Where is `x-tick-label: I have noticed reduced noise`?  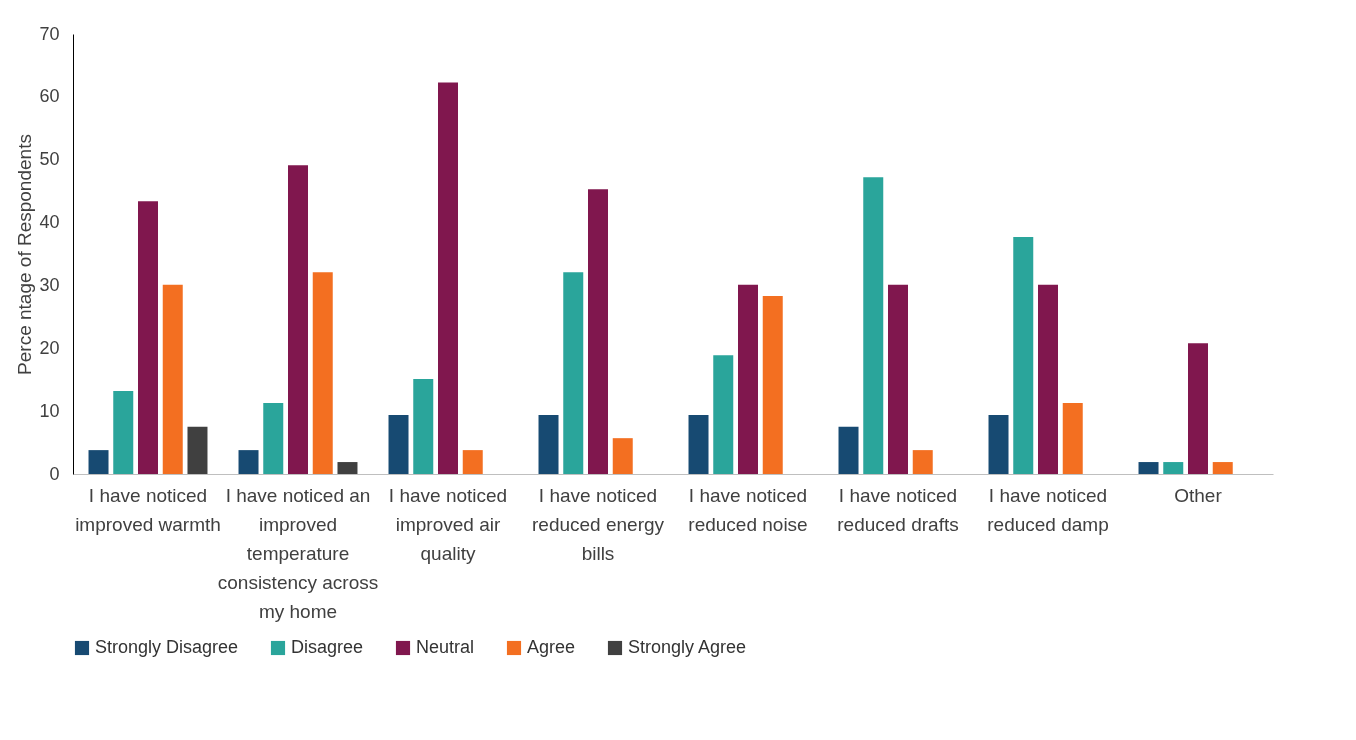 x-tick-label: I have noticed reduced noise is located at coordinates (748, 509).